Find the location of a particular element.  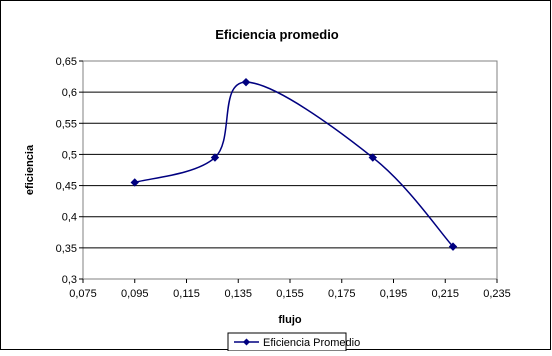

x-tick-label: 0,095 is located at coordinates (135, 294).